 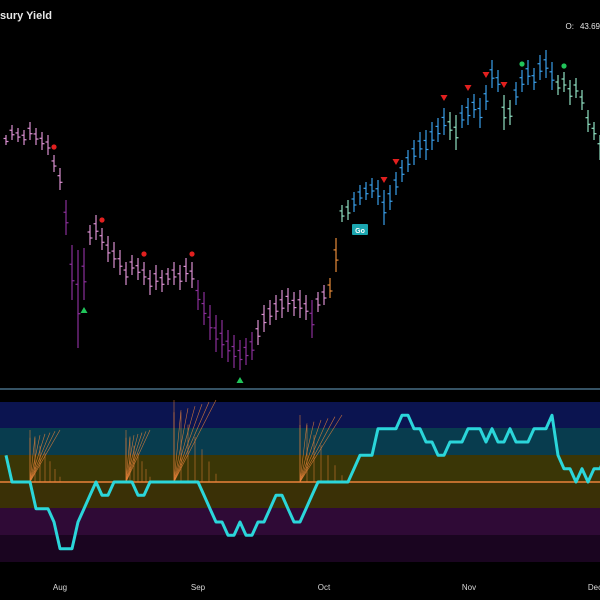 I want to click on x-axis-ticks: Aug Sep Oct Nov Dec, so click(x=326, y=587).